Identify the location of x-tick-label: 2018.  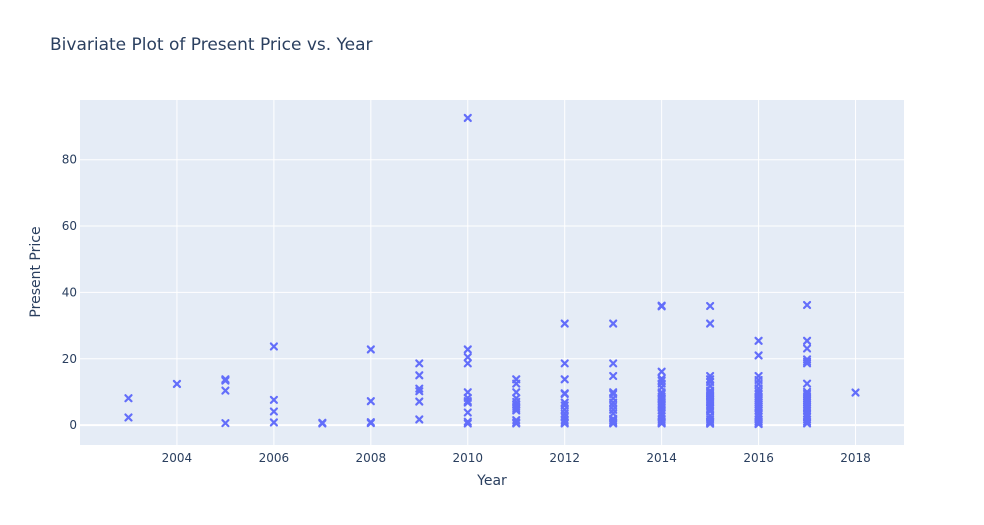
(855, 458).